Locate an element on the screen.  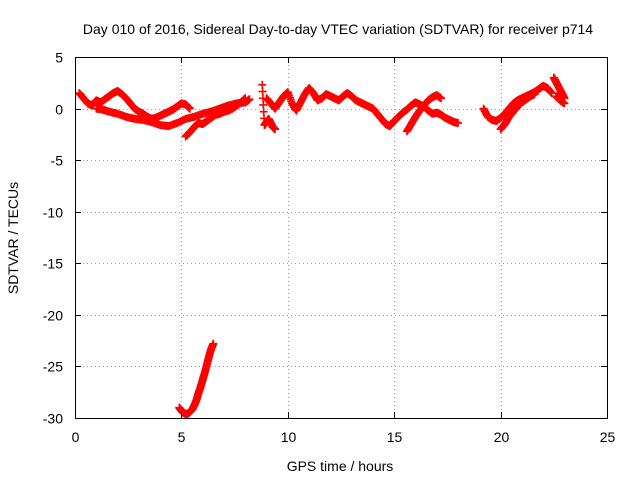
y-tick-label: 0 is located at coordinates (59, 110).